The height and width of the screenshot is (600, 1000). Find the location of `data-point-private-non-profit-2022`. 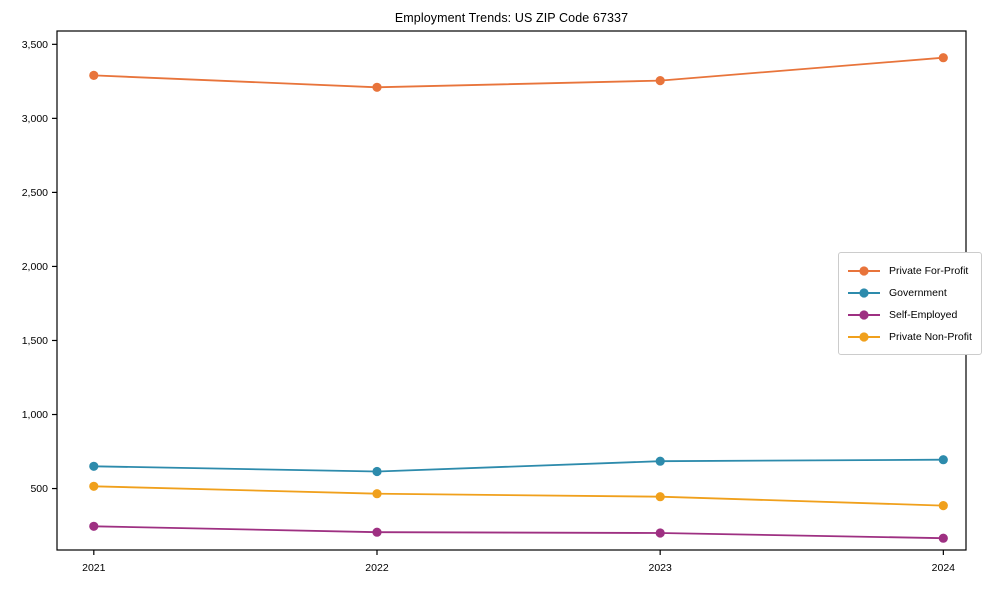

data-point-private-non-profit-2022 is located at coordinates (377, 494).